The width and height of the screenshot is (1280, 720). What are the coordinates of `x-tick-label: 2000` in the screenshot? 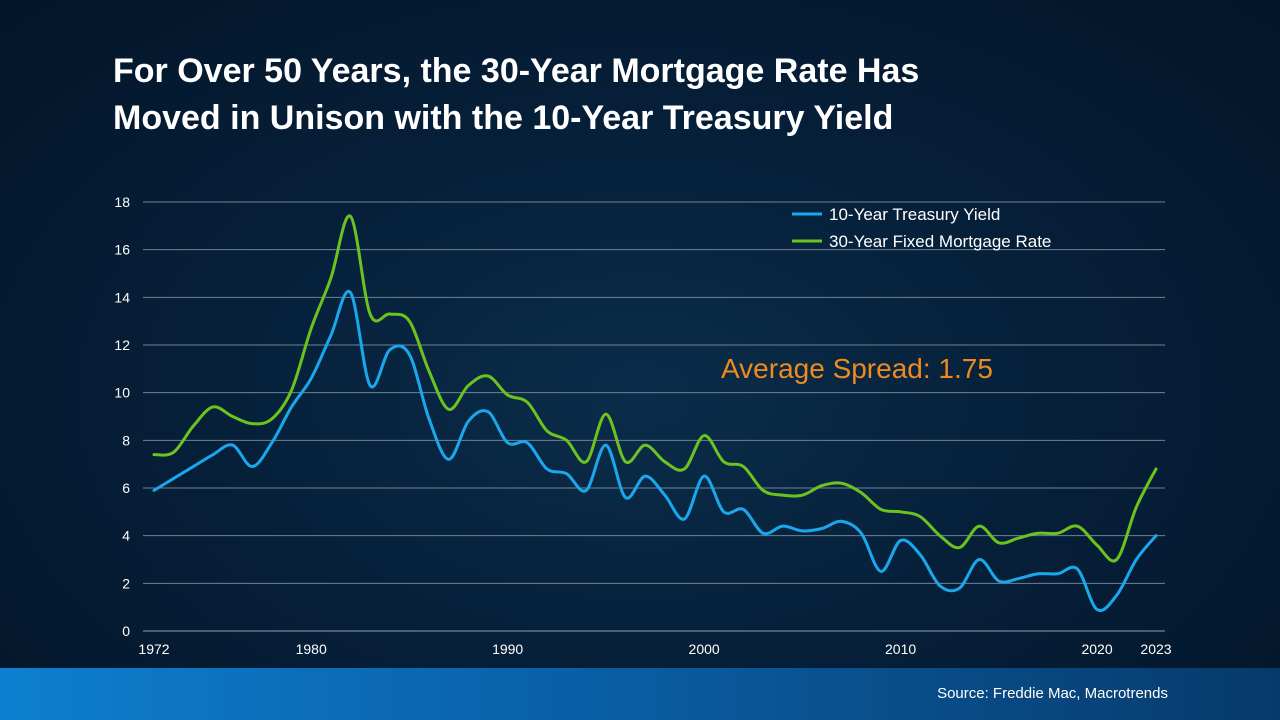 It's located at (704, 649).